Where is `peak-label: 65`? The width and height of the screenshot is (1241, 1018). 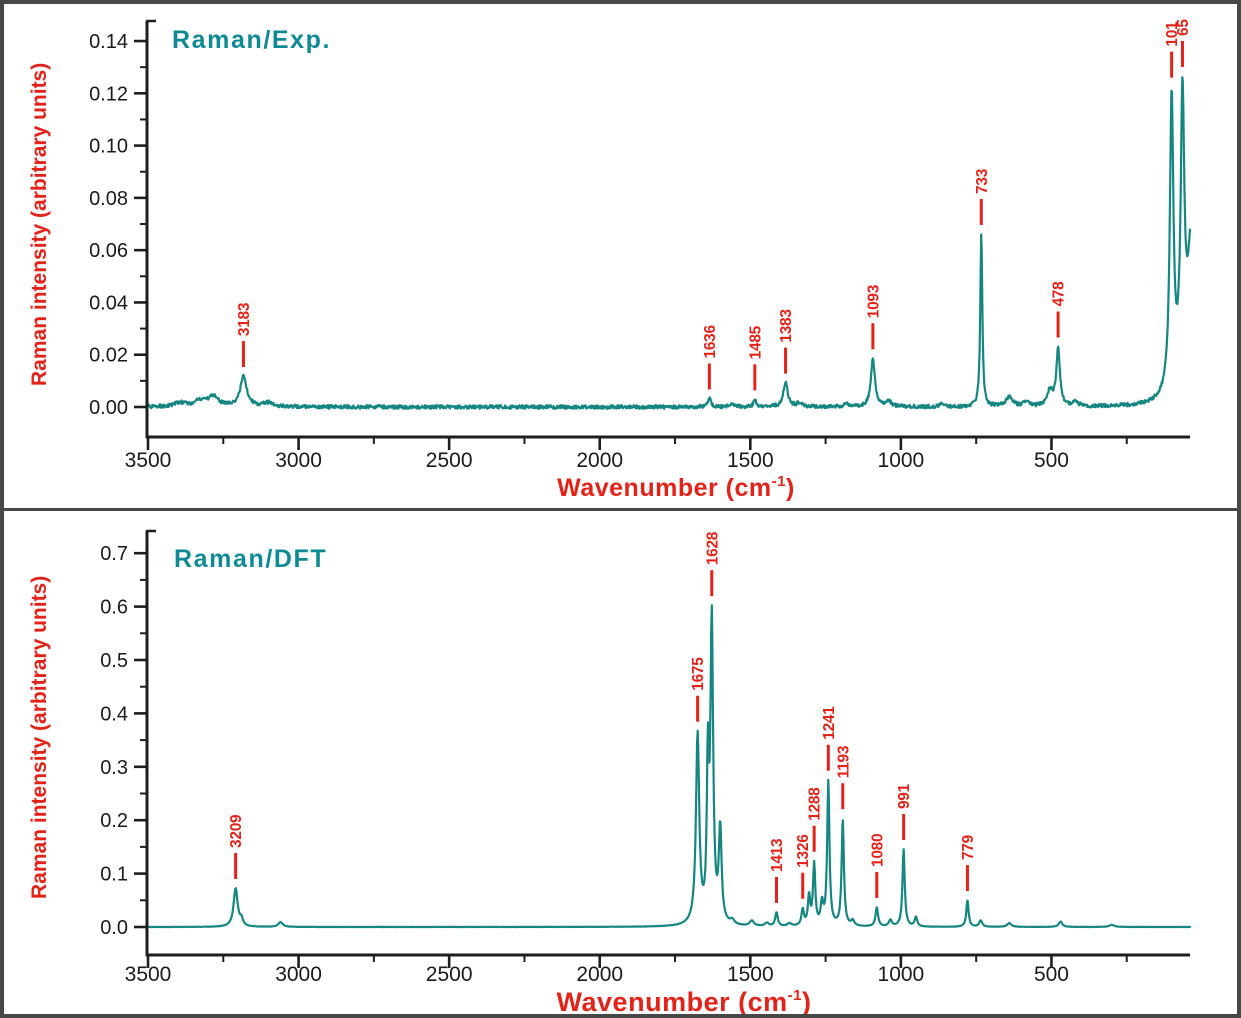 peak-label: 65 is located at coordinates (1183, 27).